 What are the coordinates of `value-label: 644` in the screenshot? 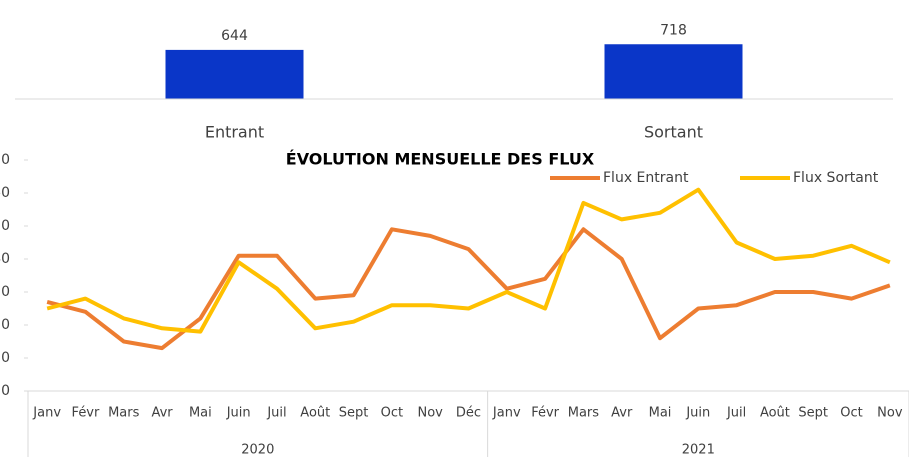 It's located at (234, 36).